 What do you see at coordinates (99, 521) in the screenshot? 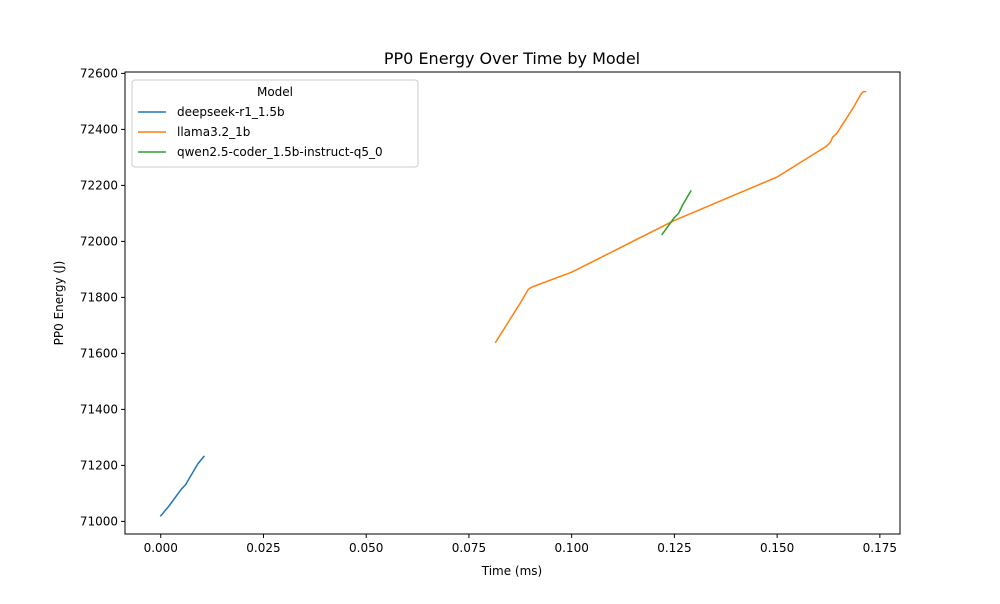
I see `y-tick-label: 71000` at bounding box center [99, 521].